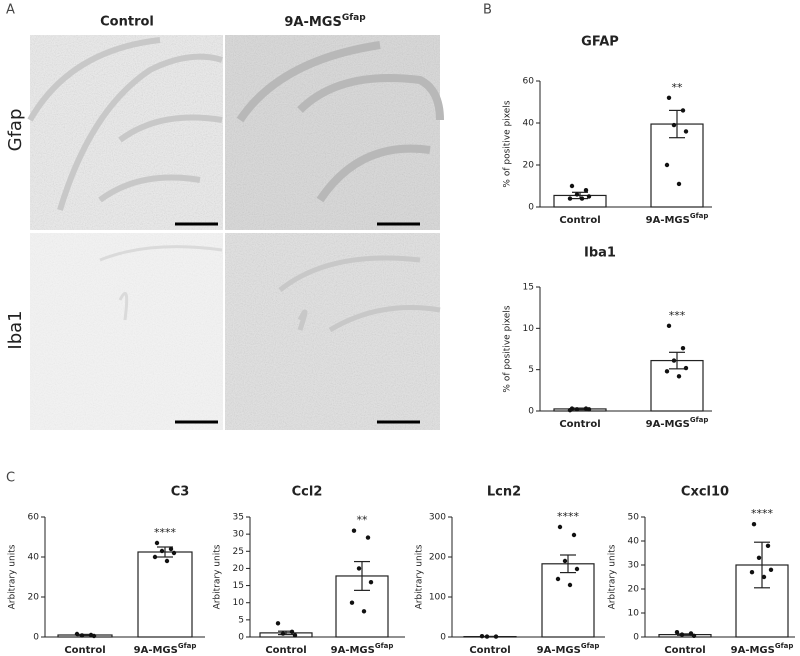 The height and width of the screenshot is (656, 800). What do you see at coordinates (600, 253) in the screenshot?
I see `chart-title: Iba1` at bounding box center [600, 253].